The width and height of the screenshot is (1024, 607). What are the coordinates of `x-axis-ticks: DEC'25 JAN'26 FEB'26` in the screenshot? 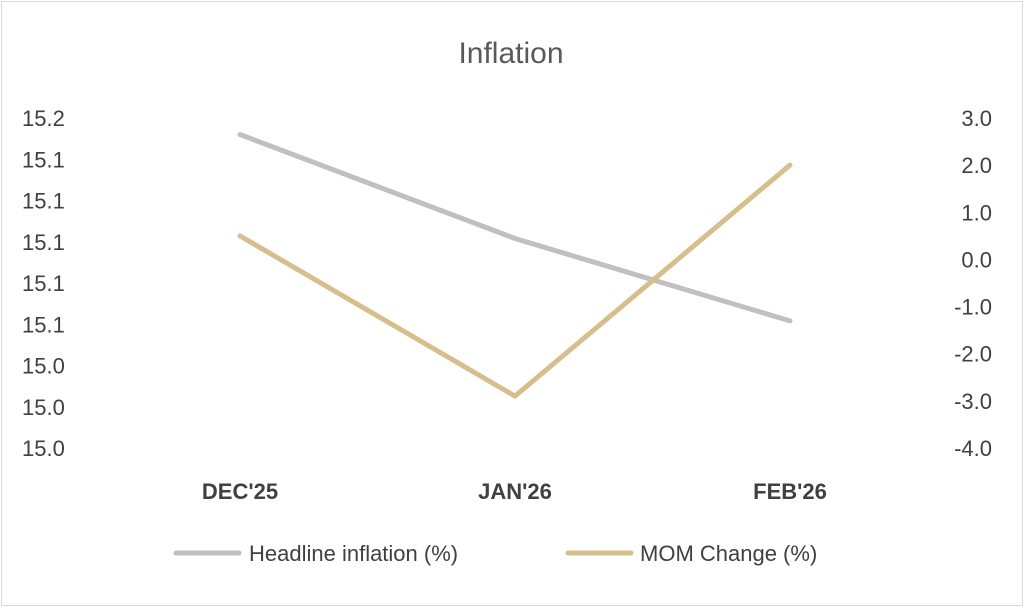 It's located at (514, 491).